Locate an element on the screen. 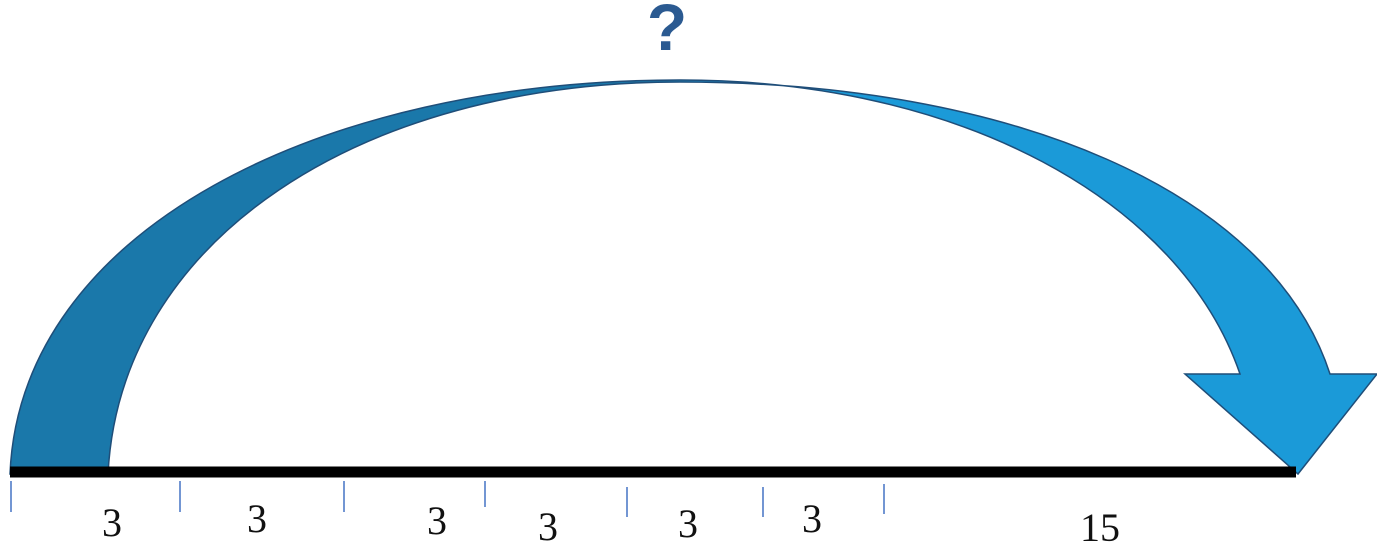 Image resolution: width=1377 pixels, height=550 pixels. segment-label: 15 is located at coordinates (1100, 527).